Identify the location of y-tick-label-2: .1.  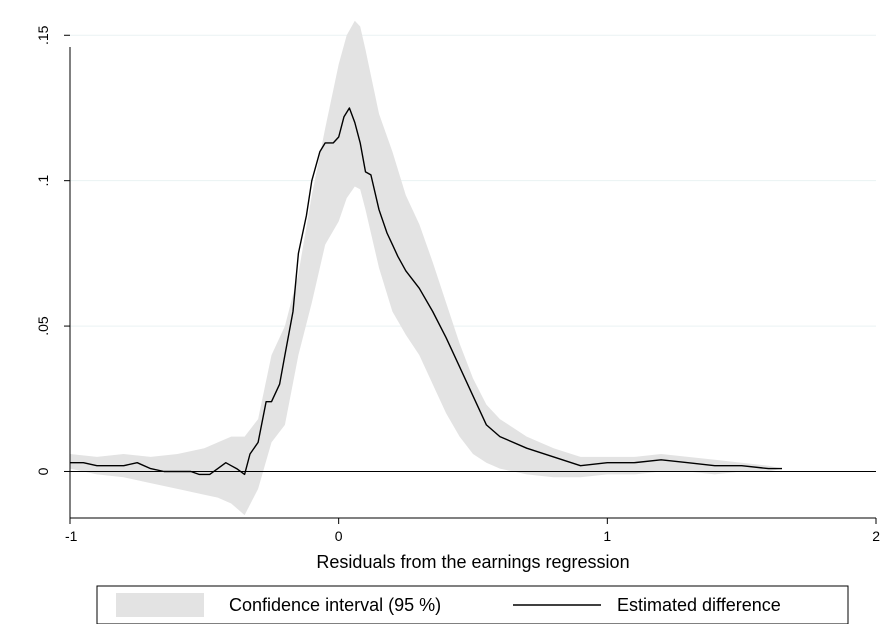
(43, 181).